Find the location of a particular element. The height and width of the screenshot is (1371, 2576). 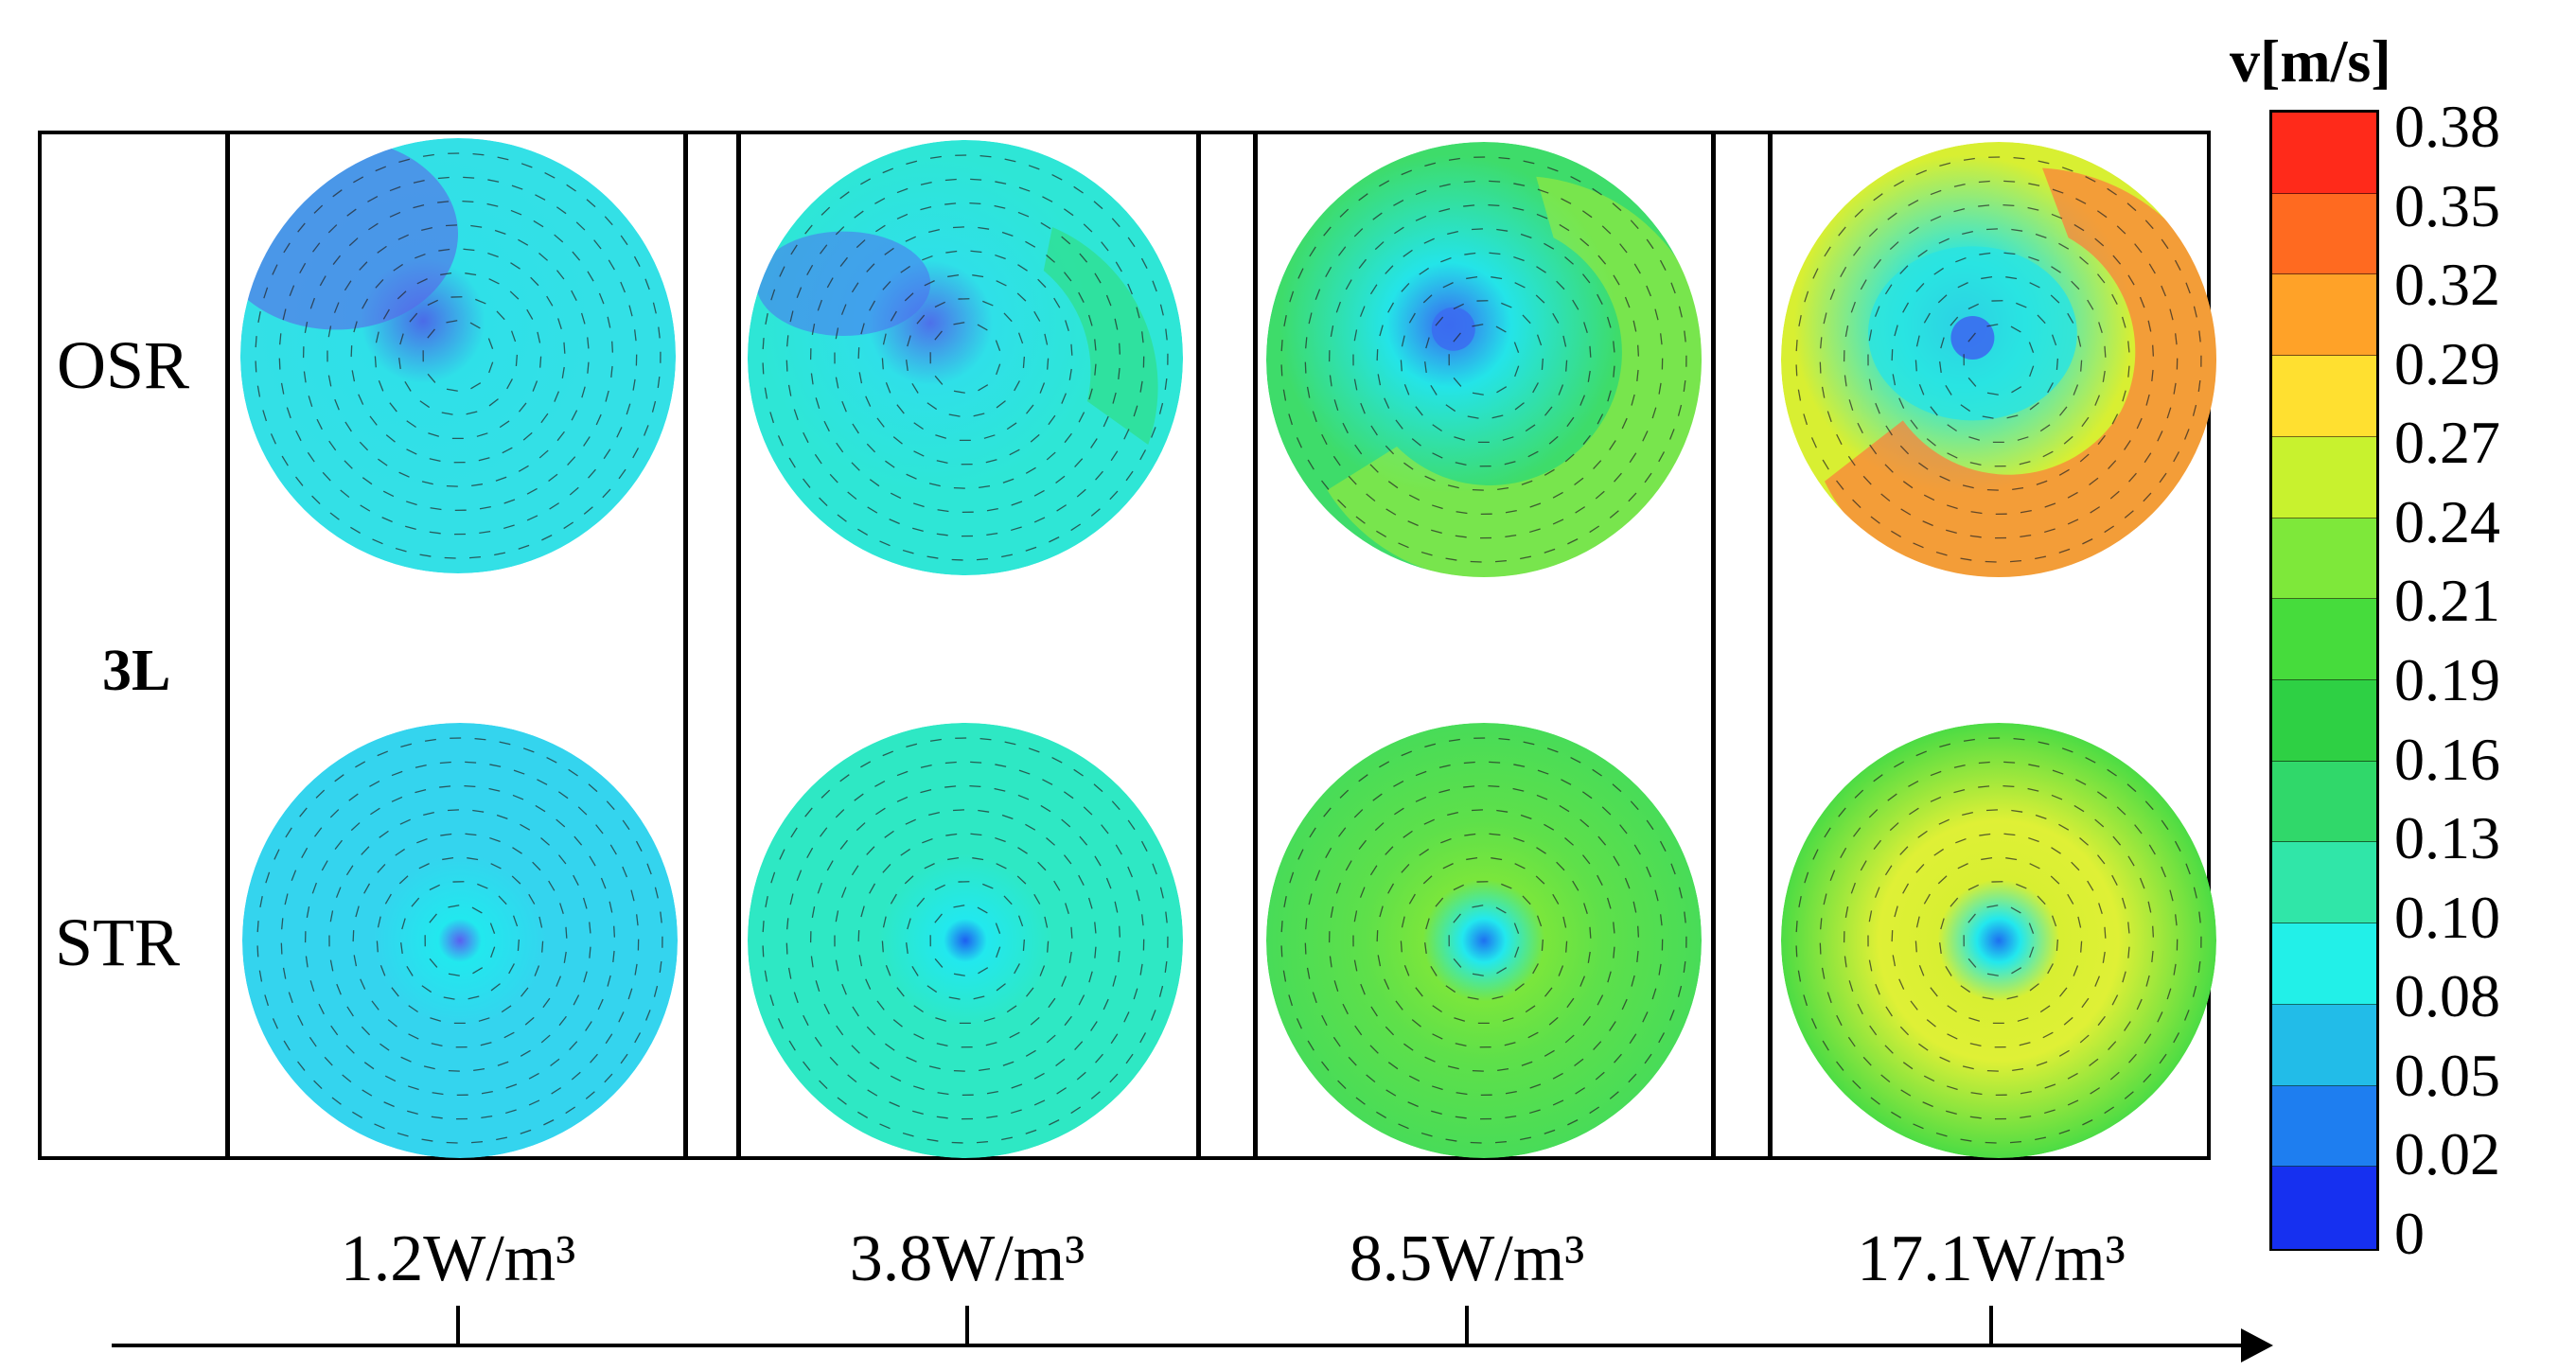

power-label-1: 1.2W/m³ is located at coordinates (458, 1259).